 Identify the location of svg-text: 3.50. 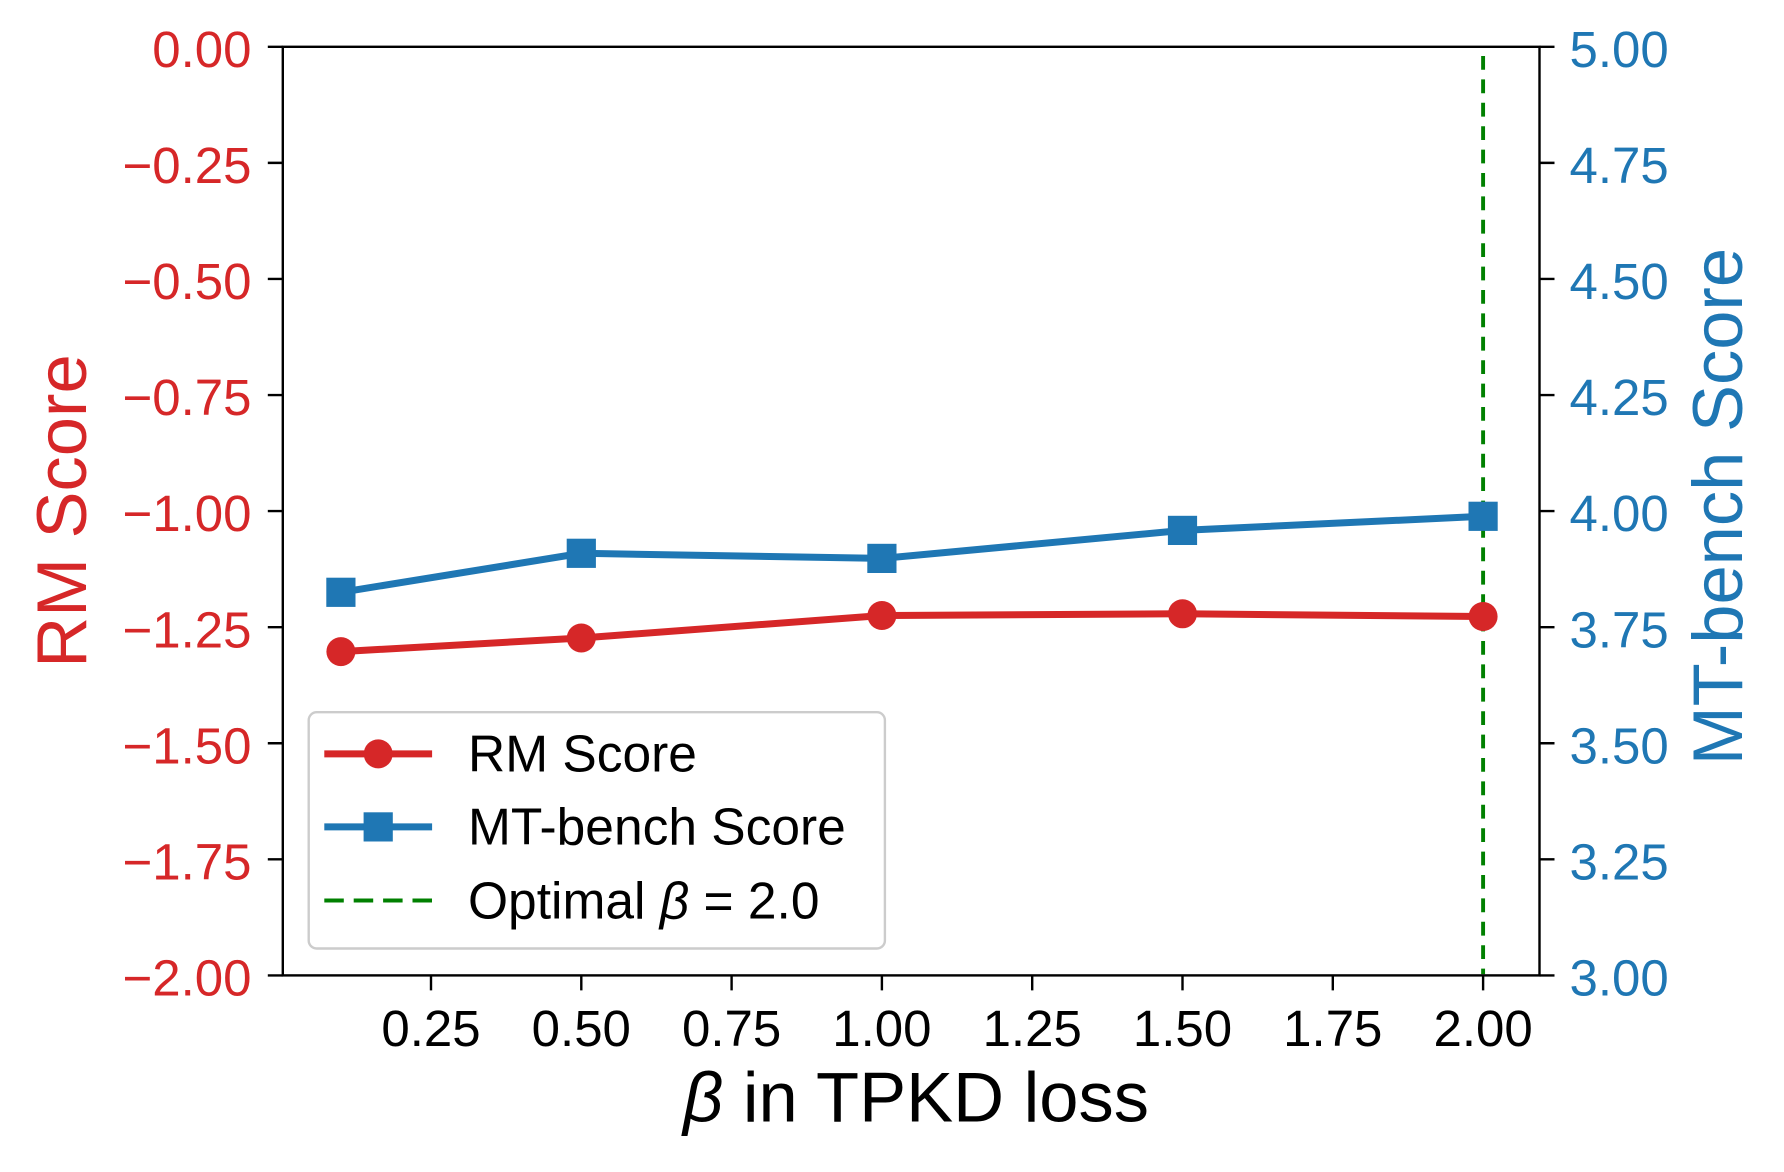
(1619, 745).